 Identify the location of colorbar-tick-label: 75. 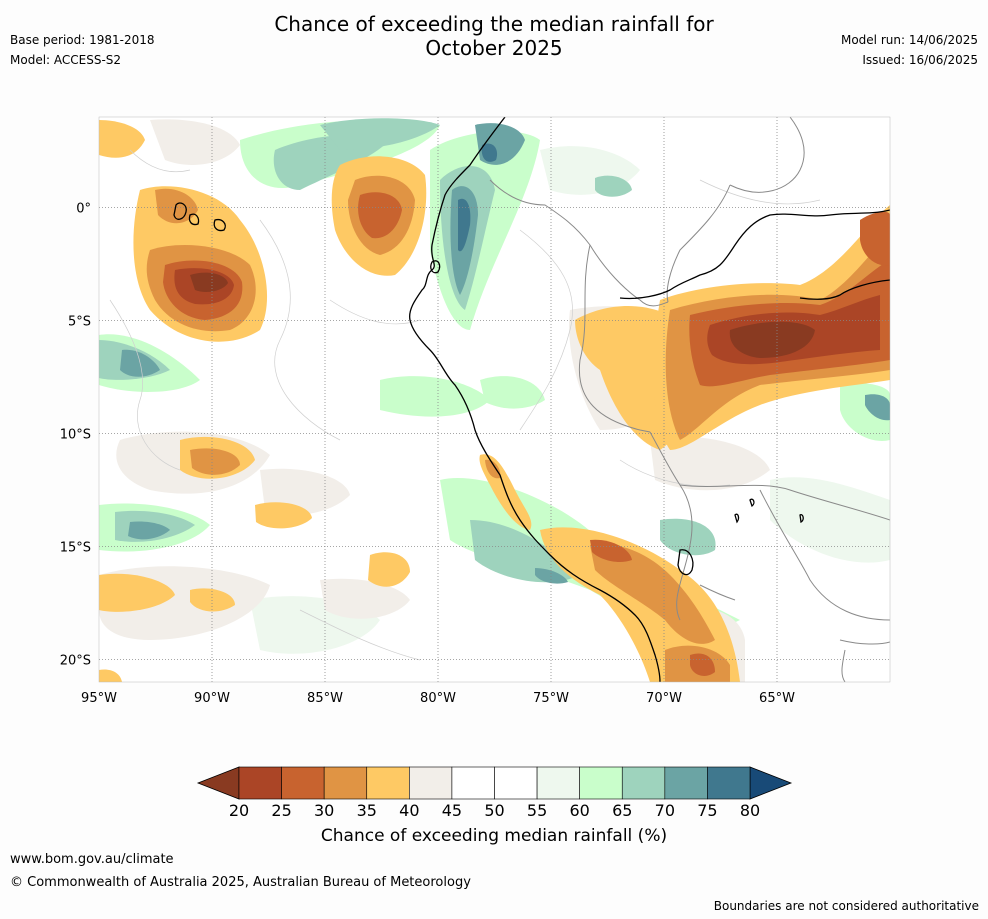
(707, 810).